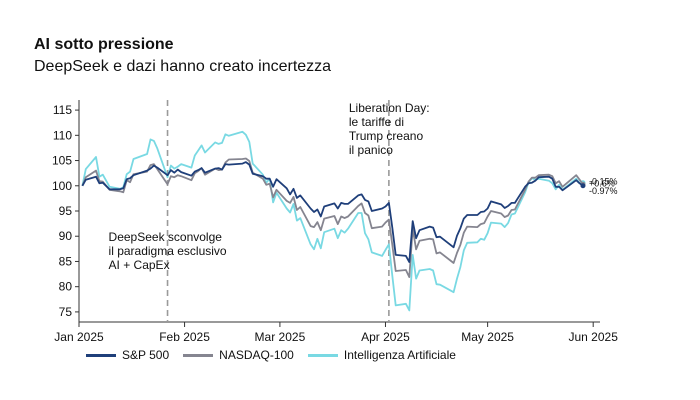 The width and height of the screenshot is (700, 400). Describe the element at coordinates (280, 337) in the screenshot. I see `x-tick-label: Mar 2025` at that location.